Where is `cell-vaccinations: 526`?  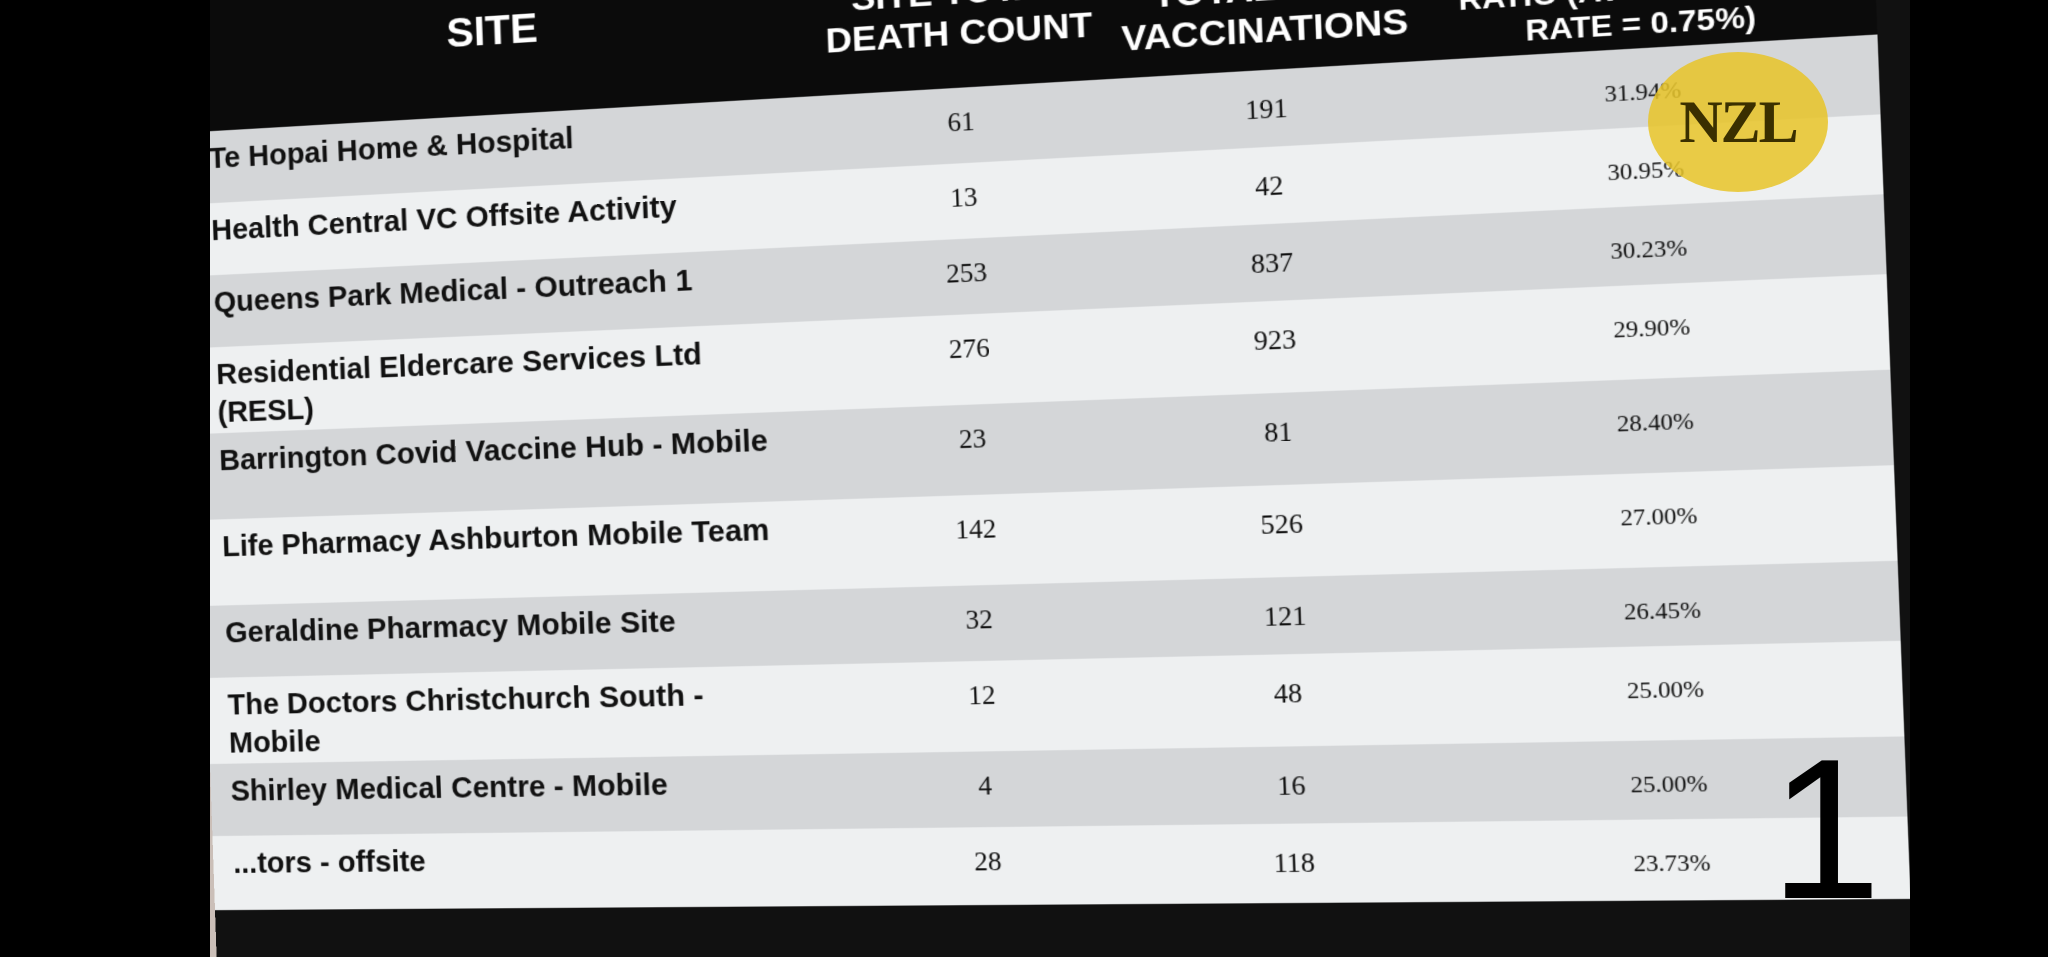
cell-vaccinations: 526 is located at coordinates (1283, 525).